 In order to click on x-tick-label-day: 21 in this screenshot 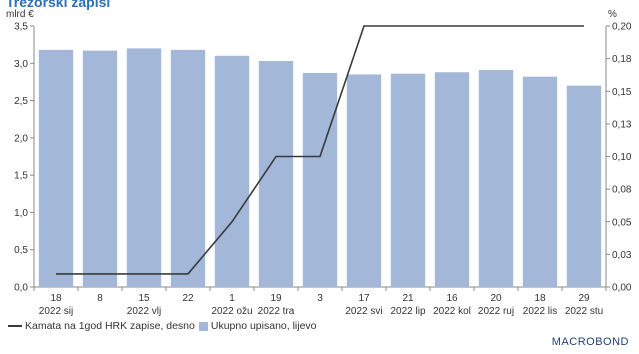, I will do `click(408, 298)`.